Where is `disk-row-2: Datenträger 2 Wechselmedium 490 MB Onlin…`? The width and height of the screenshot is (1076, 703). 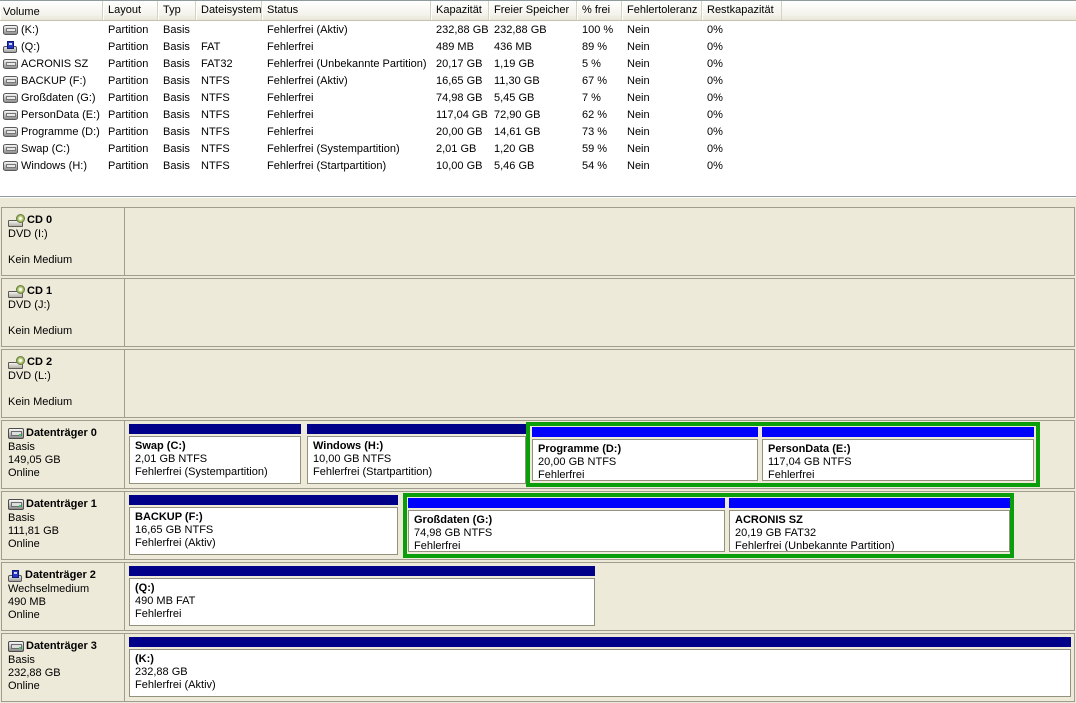
disk-row-2: Datenträger 2 Wechselmedium 490 MB Onlin… is located at coordinates (538, 596).